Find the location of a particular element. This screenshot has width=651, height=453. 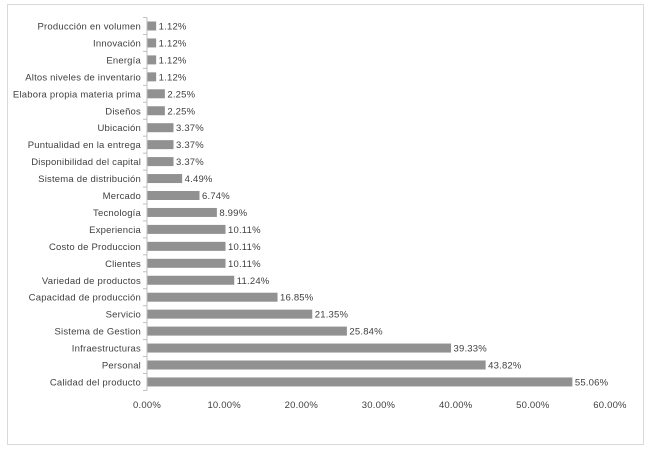

data-label: 25.84% is located at coordinates (366, 332).